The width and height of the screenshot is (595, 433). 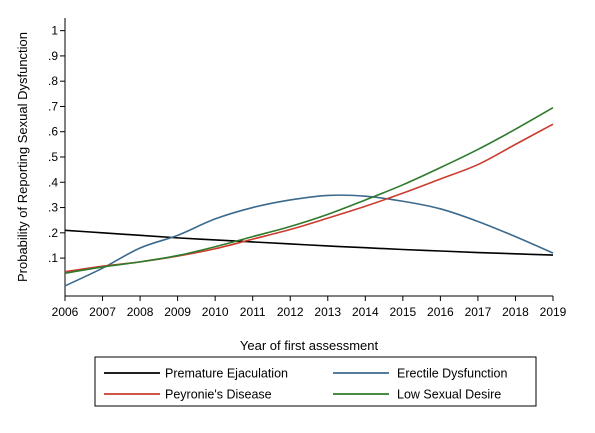 I want to click on x-tick-label: 2016, so click(x=440, y=312).